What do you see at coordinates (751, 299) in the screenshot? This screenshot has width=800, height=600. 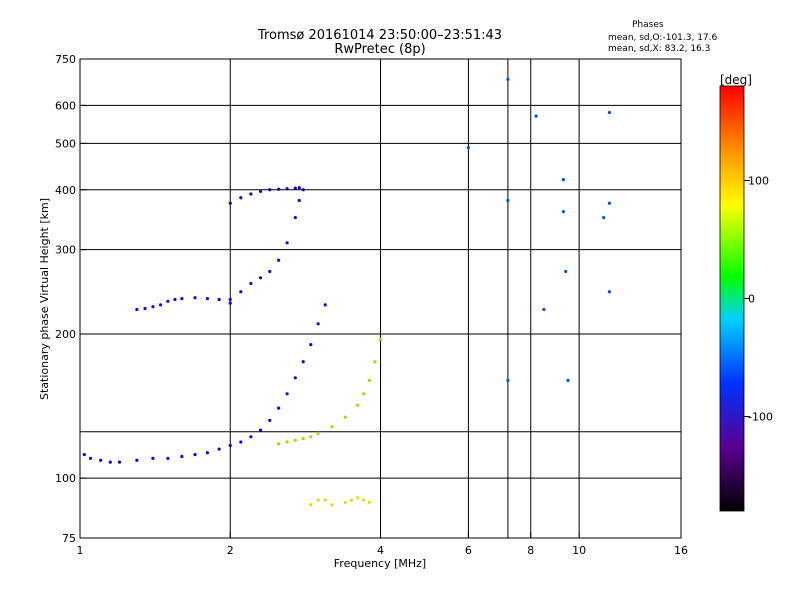 I see `colorbar-tick-label: 0` at bounding box center [751, 299].